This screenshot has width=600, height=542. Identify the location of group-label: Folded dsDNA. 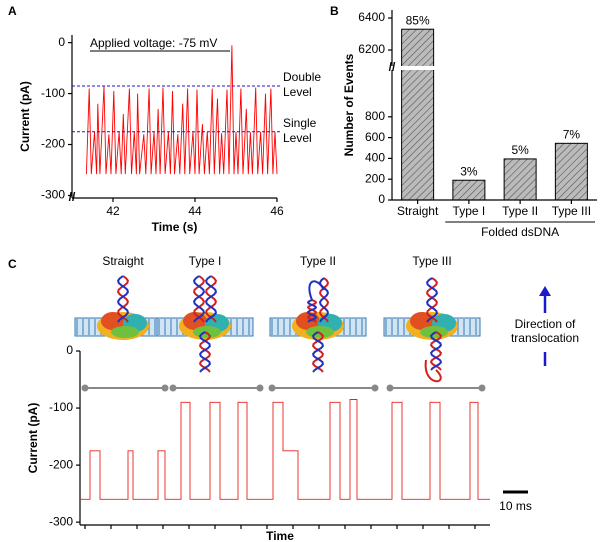
(520, 232).